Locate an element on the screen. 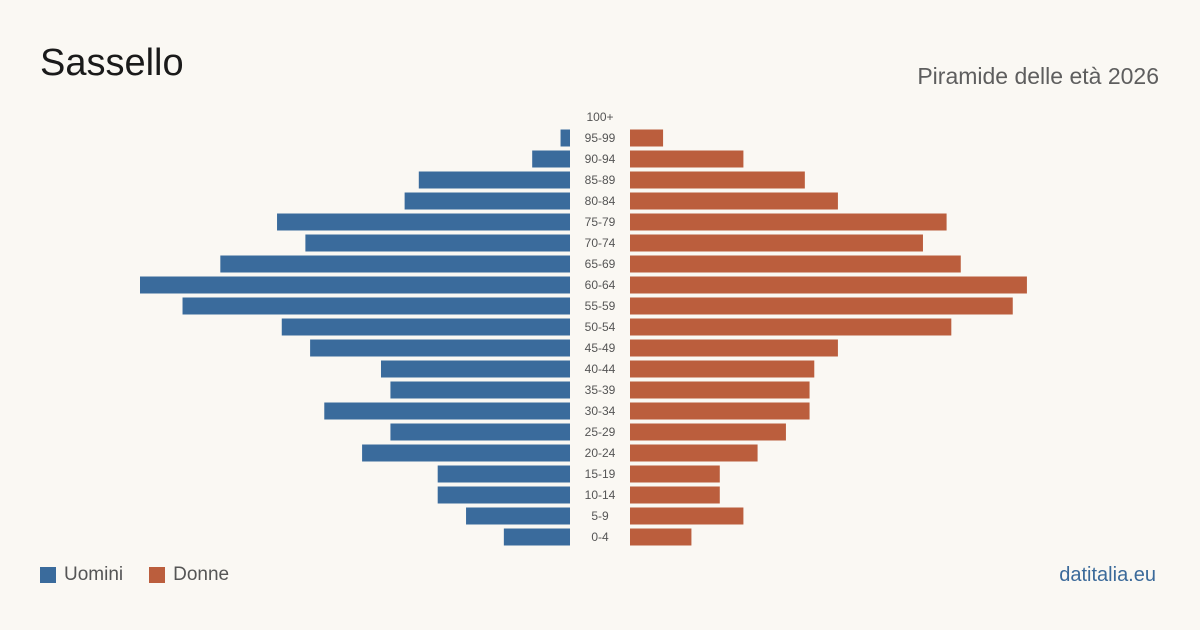 This screenshot has width=1200, height=630. age-label-55-59: 55-59 is located at coordinates (600, 306).